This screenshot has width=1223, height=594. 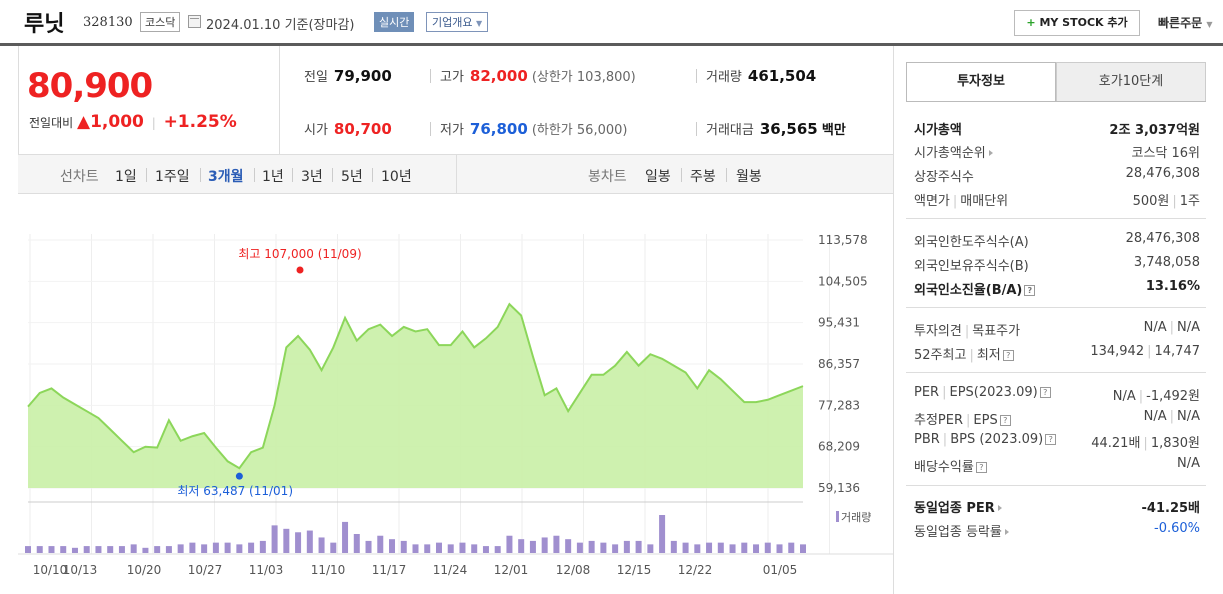 What do you see at coordinates (839, 488) in the screenshot?
I see `y-tick-label: 59,136` at bounding box center [839, 488].